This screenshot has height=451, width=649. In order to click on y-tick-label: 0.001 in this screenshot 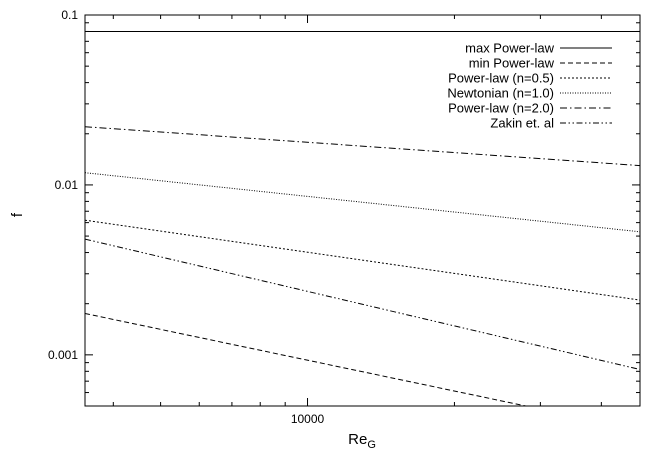, I will do `click(63, 355)`.